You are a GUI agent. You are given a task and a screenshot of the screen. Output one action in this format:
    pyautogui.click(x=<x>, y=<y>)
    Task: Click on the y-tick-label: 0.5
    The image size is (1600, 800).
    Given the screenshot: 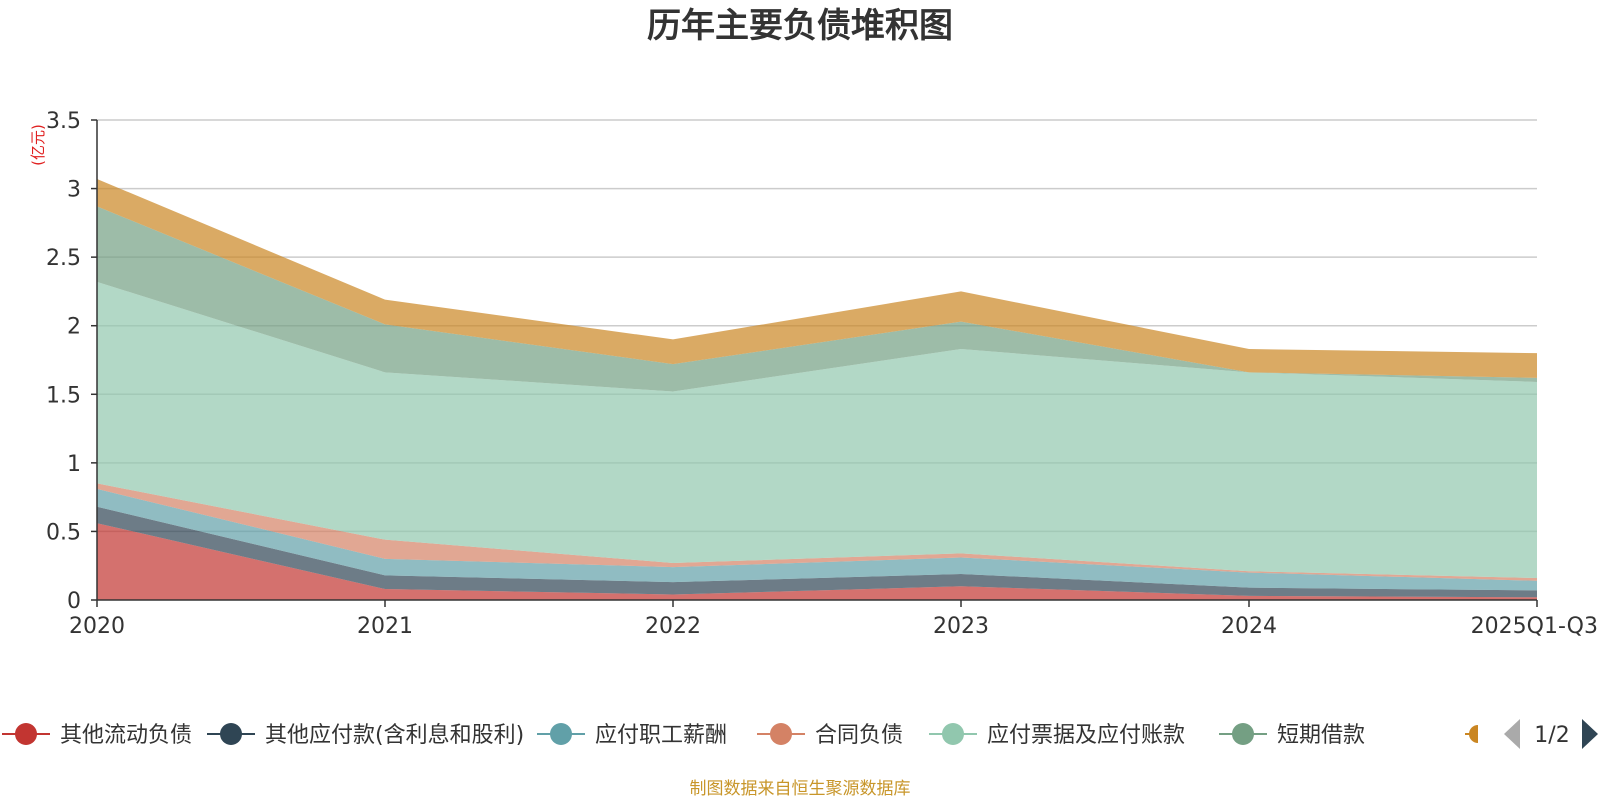 What is the action you would take?
    pyautogui.click(x=63, y=532)
    